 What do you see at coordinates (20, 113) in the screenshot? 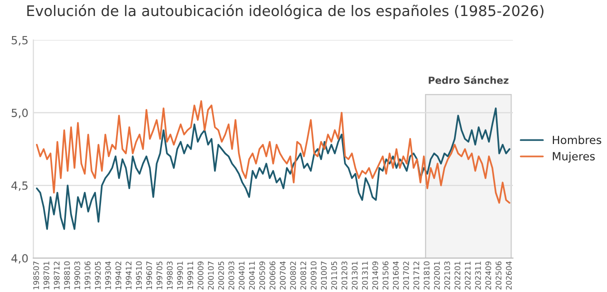
I see `y-tick-label: 5,0` at bounding box center [20, 113].